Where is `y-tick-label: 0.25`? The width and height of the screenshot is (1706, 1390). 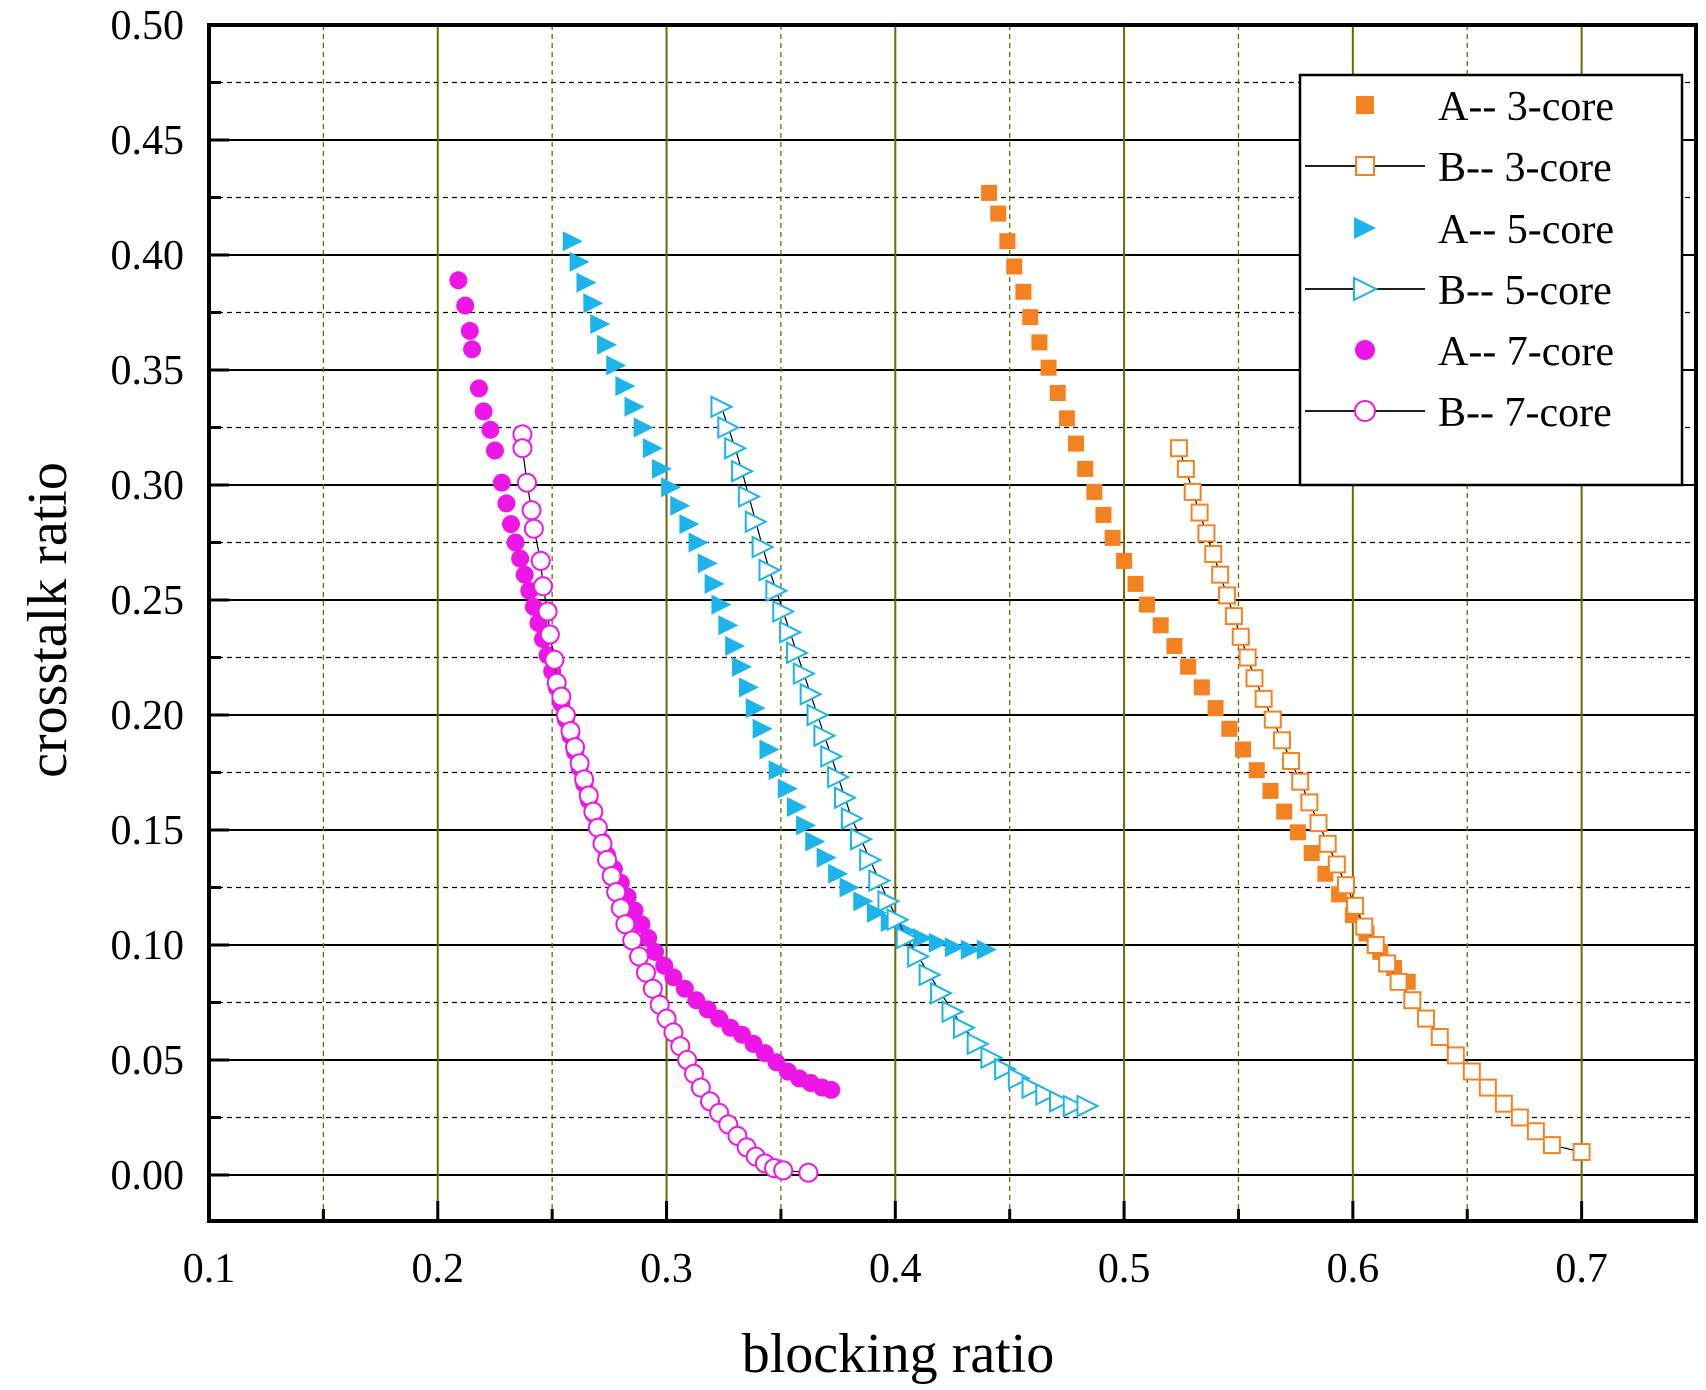 y-tick-label: 0.25 is located at coordinates (148, 601).